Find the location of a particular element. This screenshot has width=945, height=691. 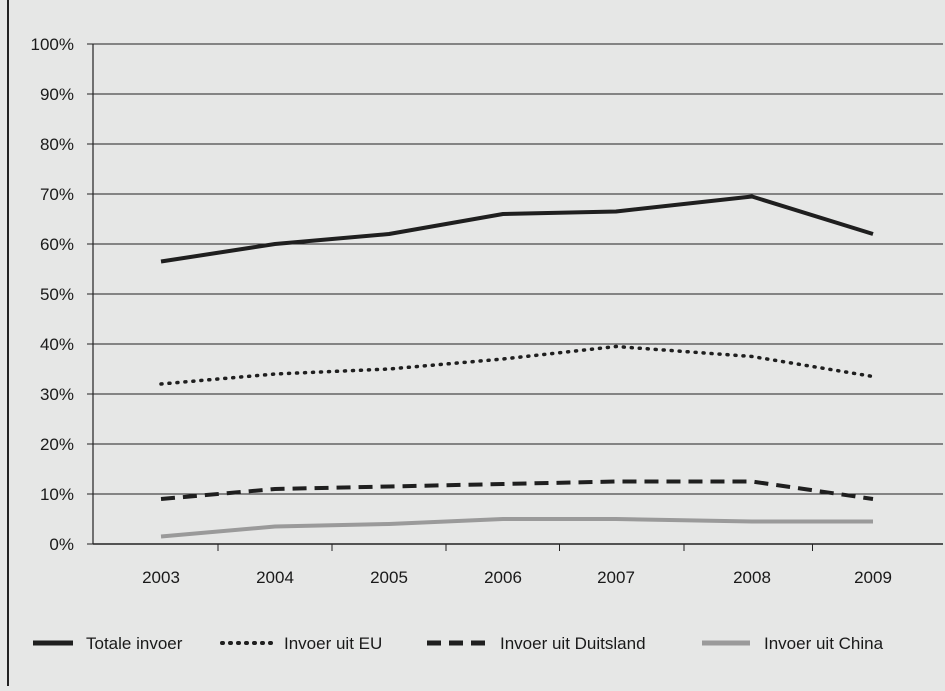

legend-label-1: Invoer uit EU is located at coordinates (333, 643).